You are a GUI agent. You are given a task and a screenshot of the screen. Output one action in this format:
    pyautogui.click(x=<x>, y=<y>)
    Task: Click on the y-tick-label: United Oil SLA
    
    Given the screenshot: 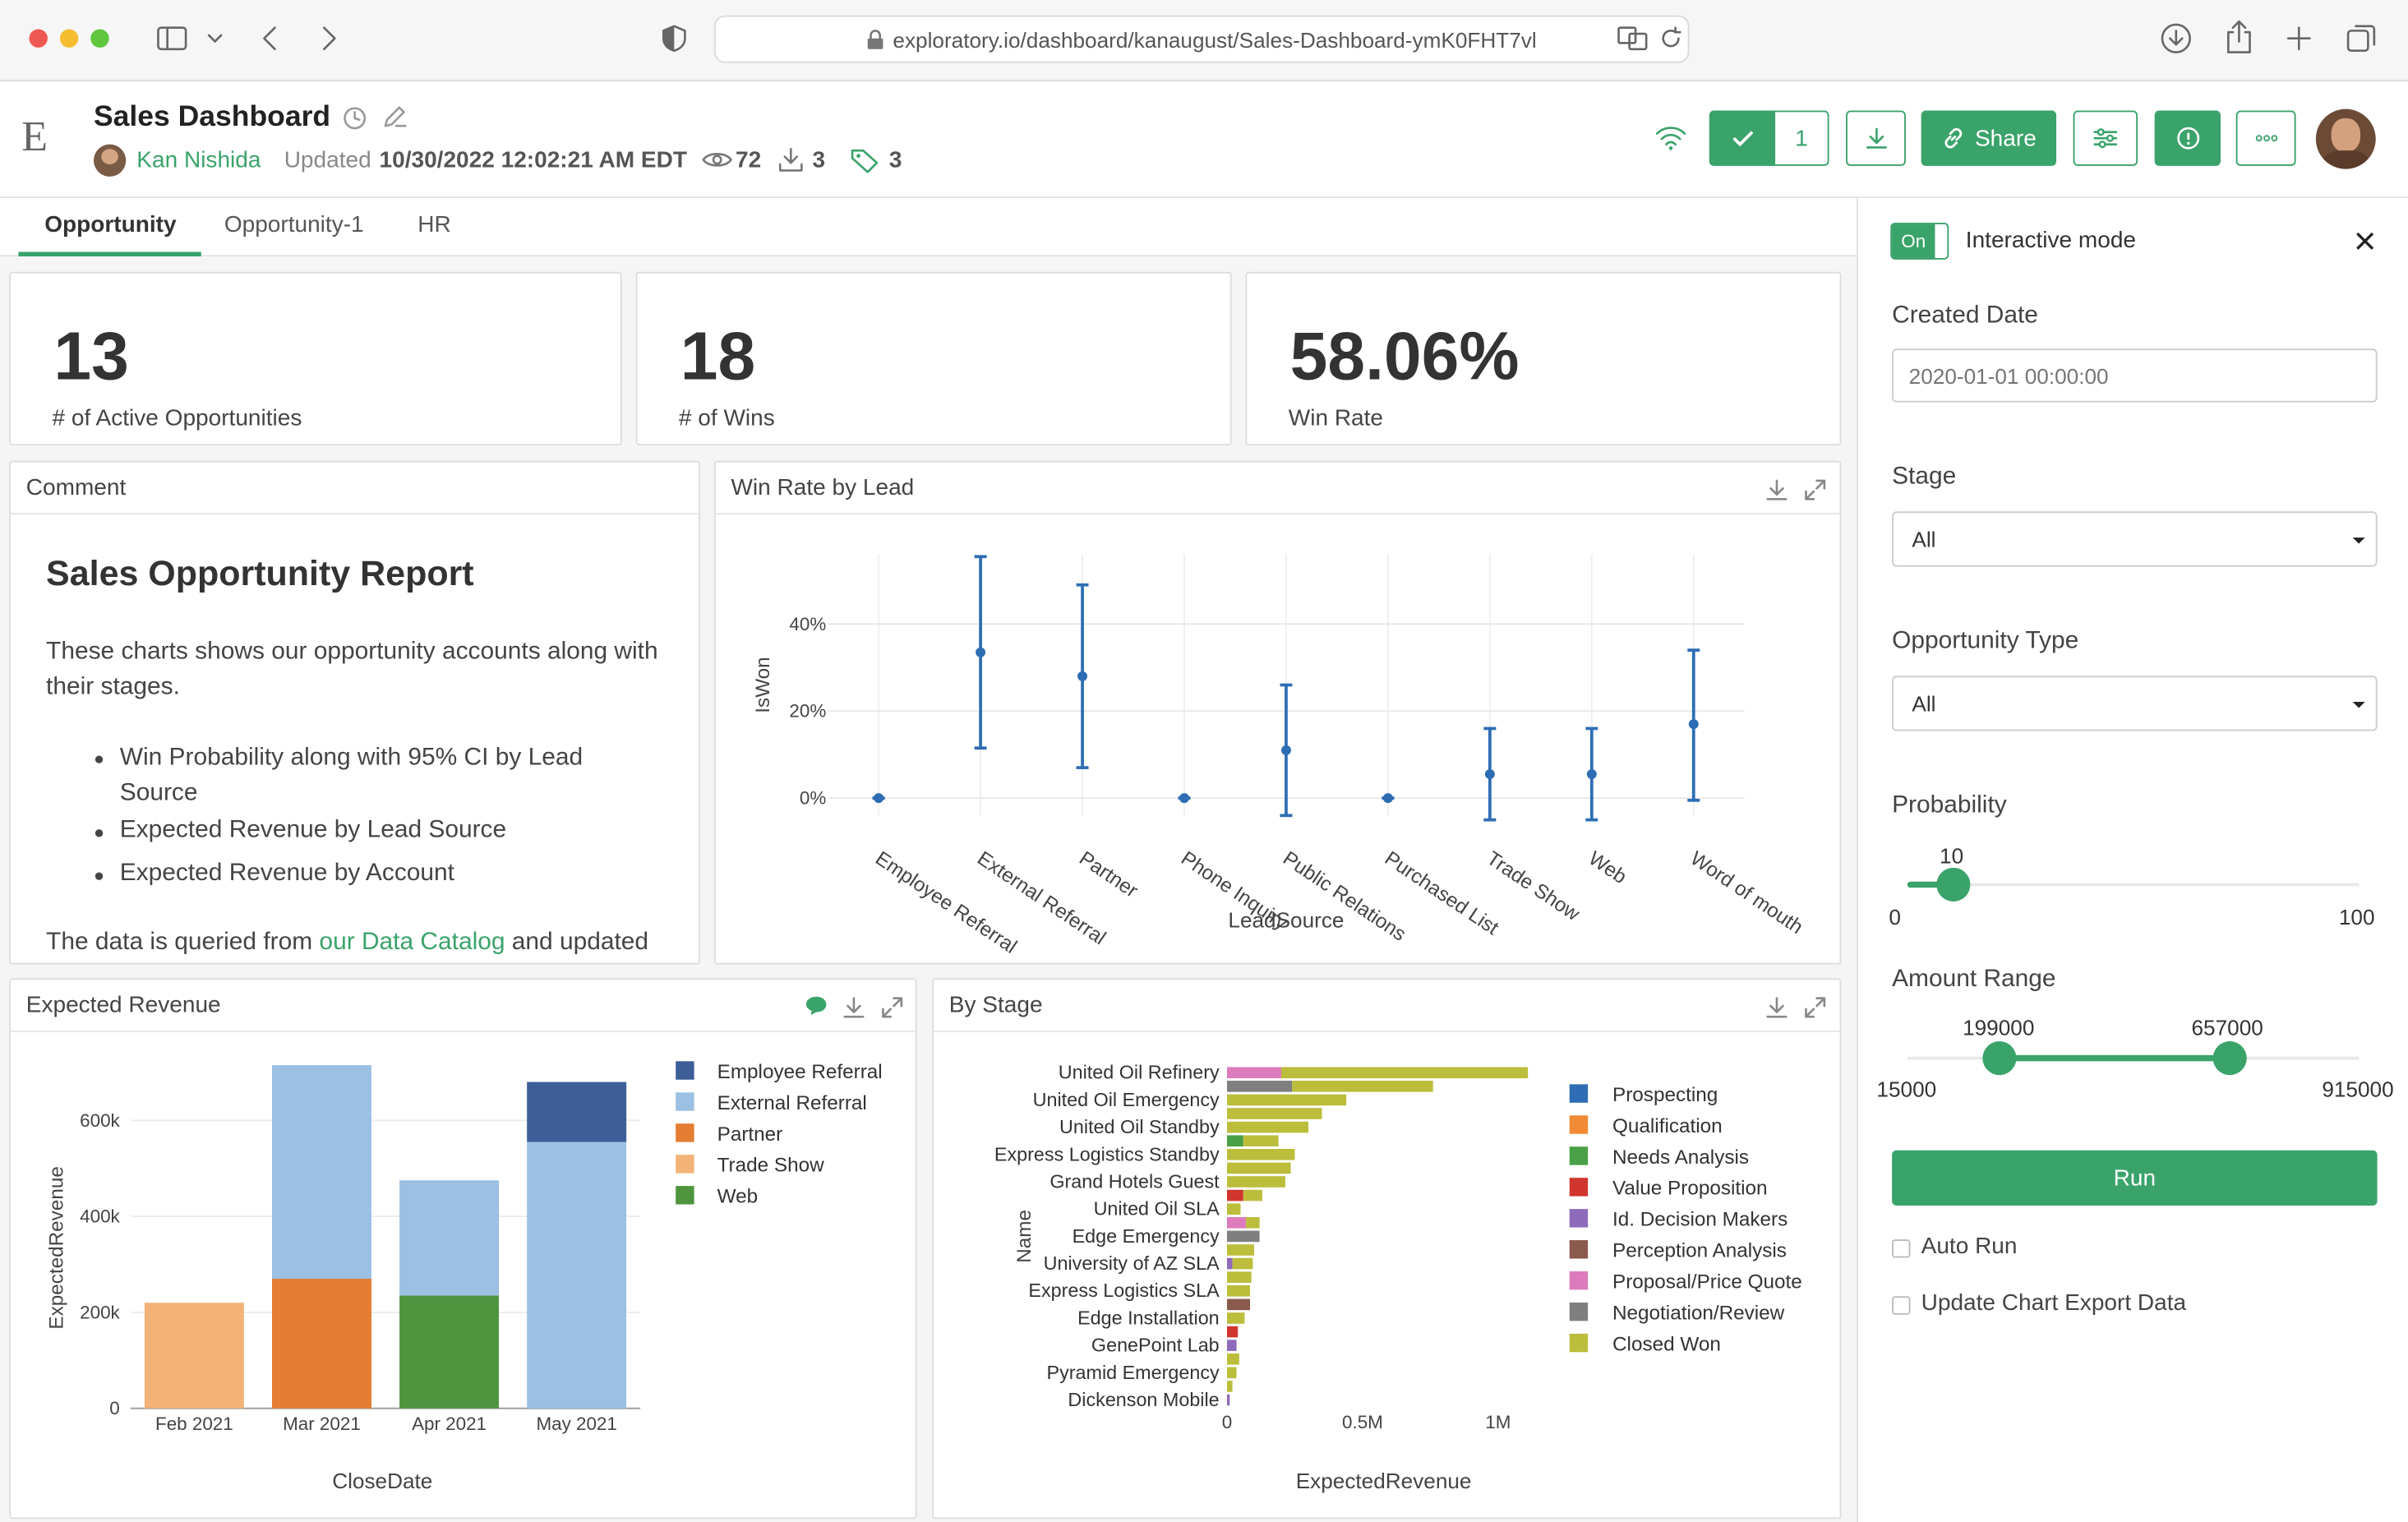 What is the action you would take?
    pyautogui.click(x=1157, y=1209)
    